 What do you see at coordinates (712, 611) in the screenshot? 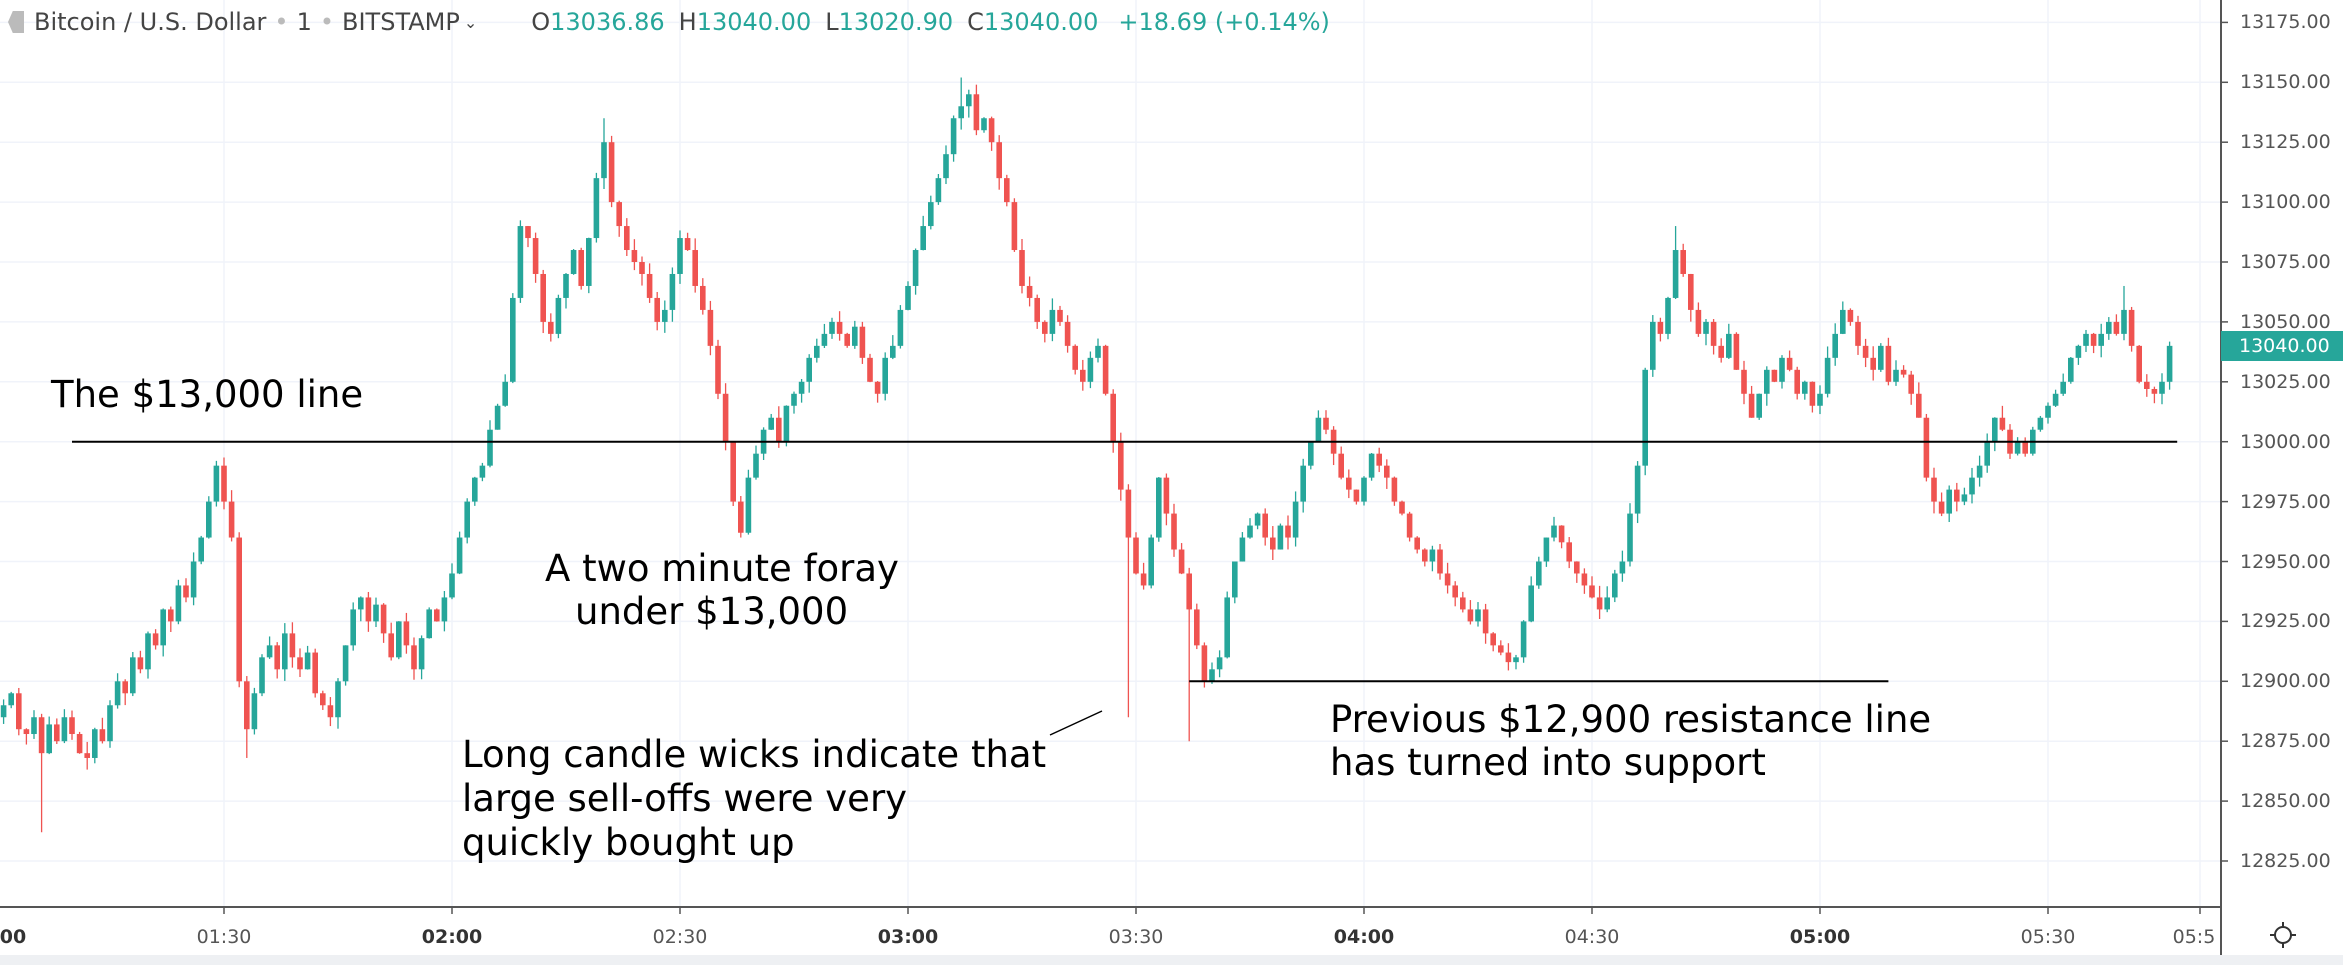
I see `annotation-foray-2: under $13,000` at bounding box center [712, 611].